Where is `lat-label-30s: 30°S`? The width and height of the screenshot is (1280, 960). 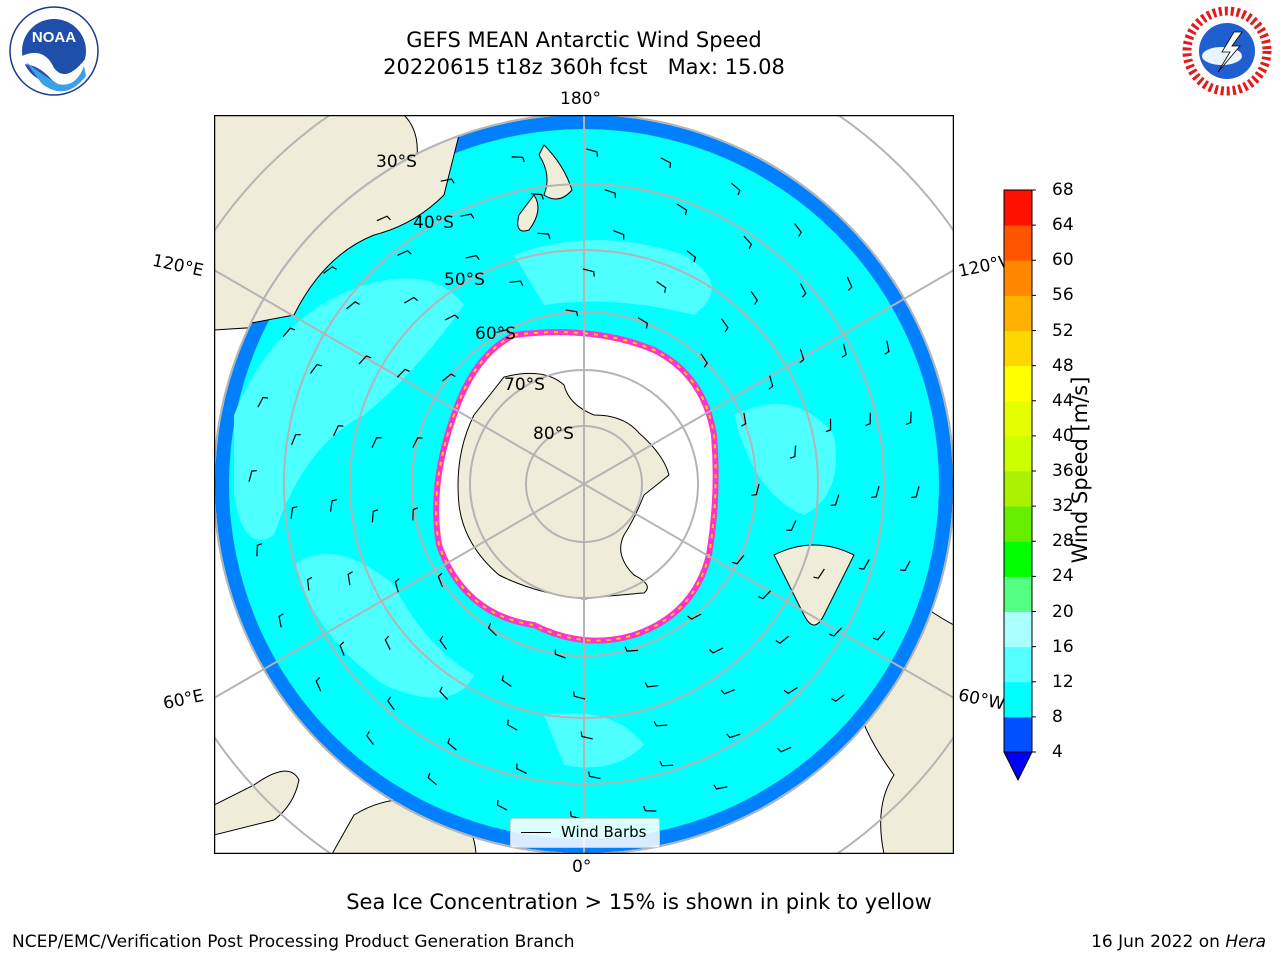
lat-label-30s: 30°S is located at coordinates (396, 162).